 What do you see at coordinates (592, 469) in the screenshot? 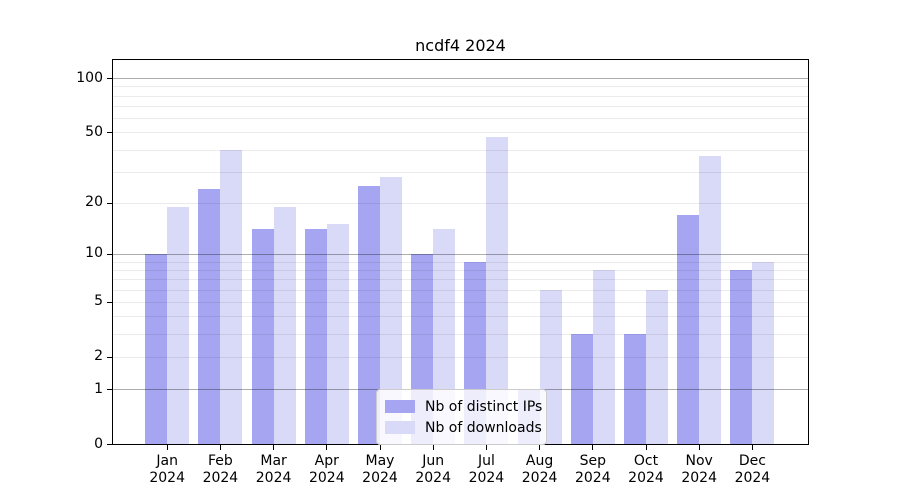
I see `x-tick-label-sep: Sep 2024` at bounding box center [592, 469].